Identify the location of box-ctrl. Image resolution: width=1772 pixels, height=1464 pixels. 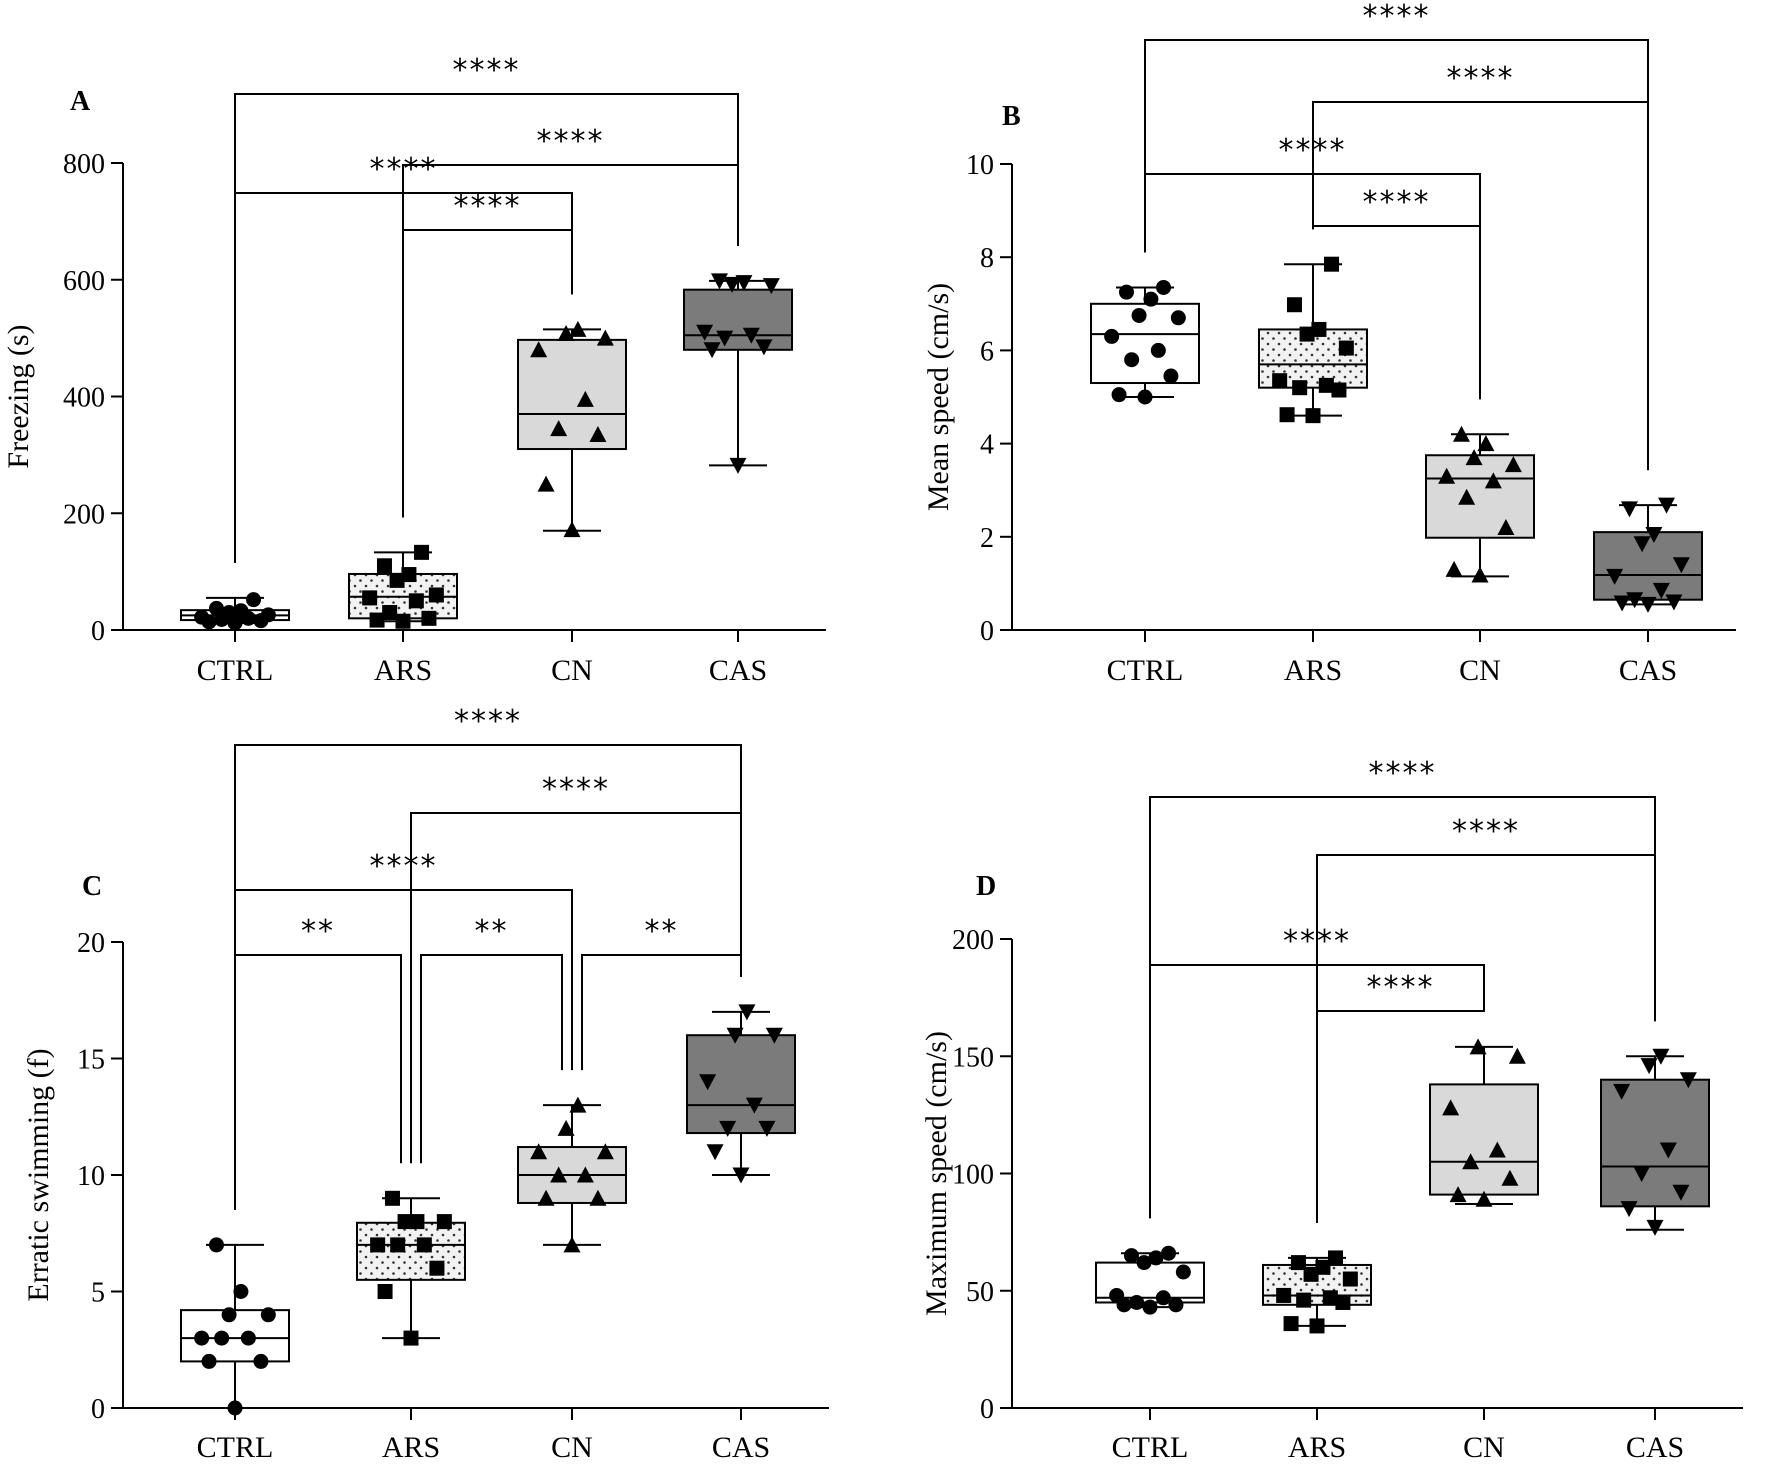
(235, 1326).